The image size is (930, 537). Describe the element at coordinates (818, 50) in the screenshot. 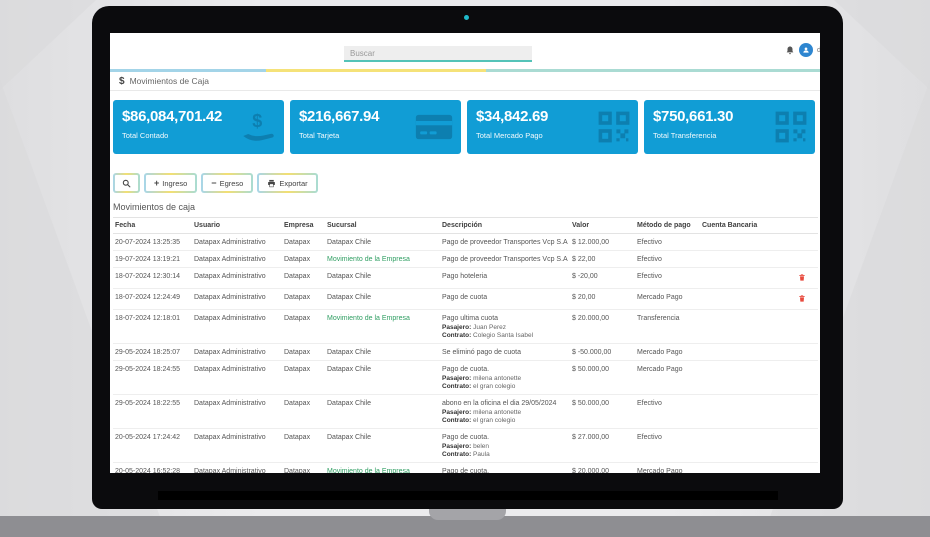

I see `username-label: datap` at that location.